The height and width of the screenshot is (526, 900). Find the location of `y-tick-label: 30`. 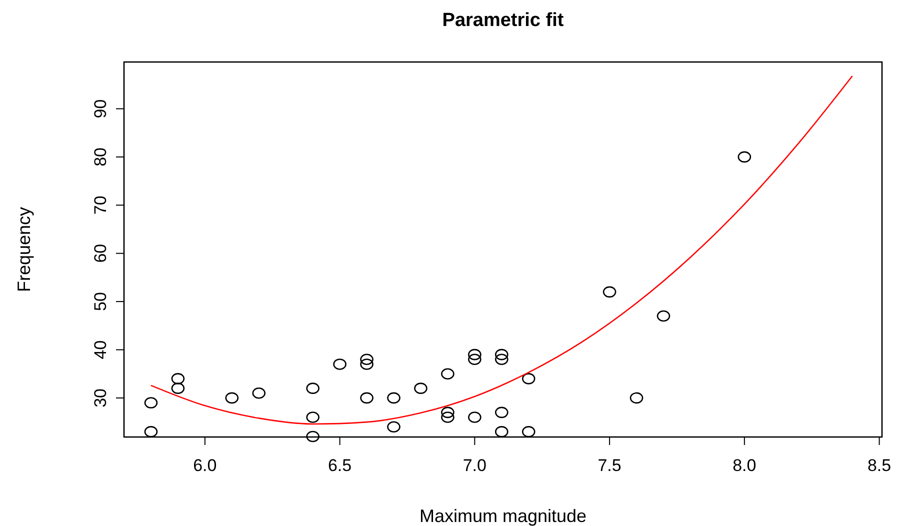

y-tick-label: 30 is located at coordinates (100, 398).